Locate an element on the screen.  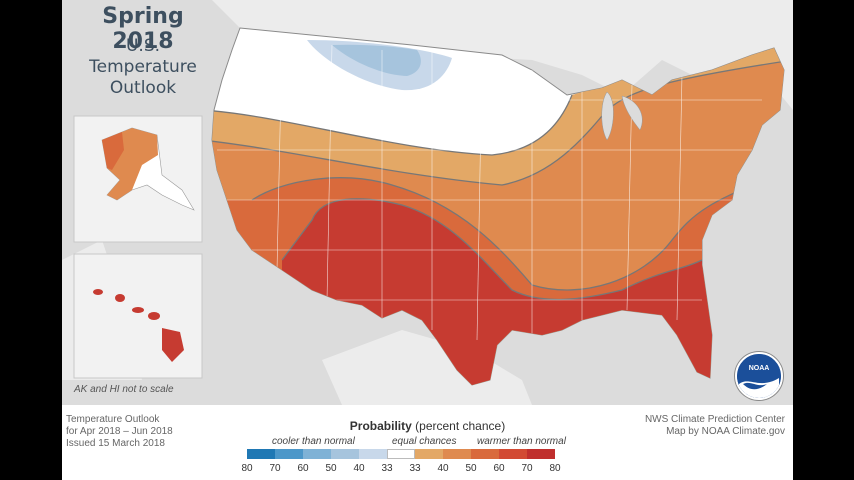
cool-40-50-zone is located at coordinates (376, 60).